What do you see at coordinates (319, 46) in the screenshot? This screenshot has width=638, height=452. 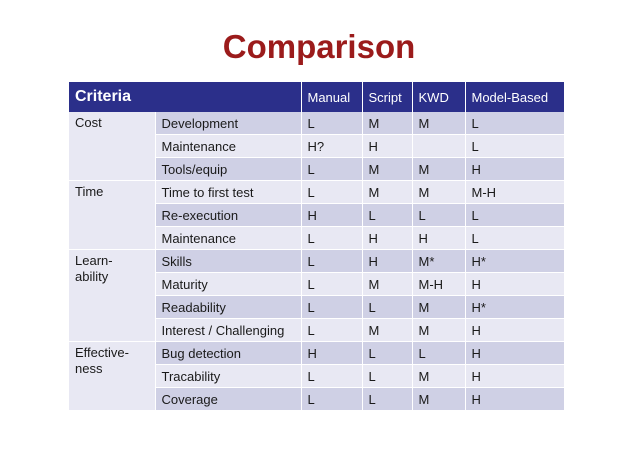 I see `slide-title: Comparison` at bounding box center [319, 46].